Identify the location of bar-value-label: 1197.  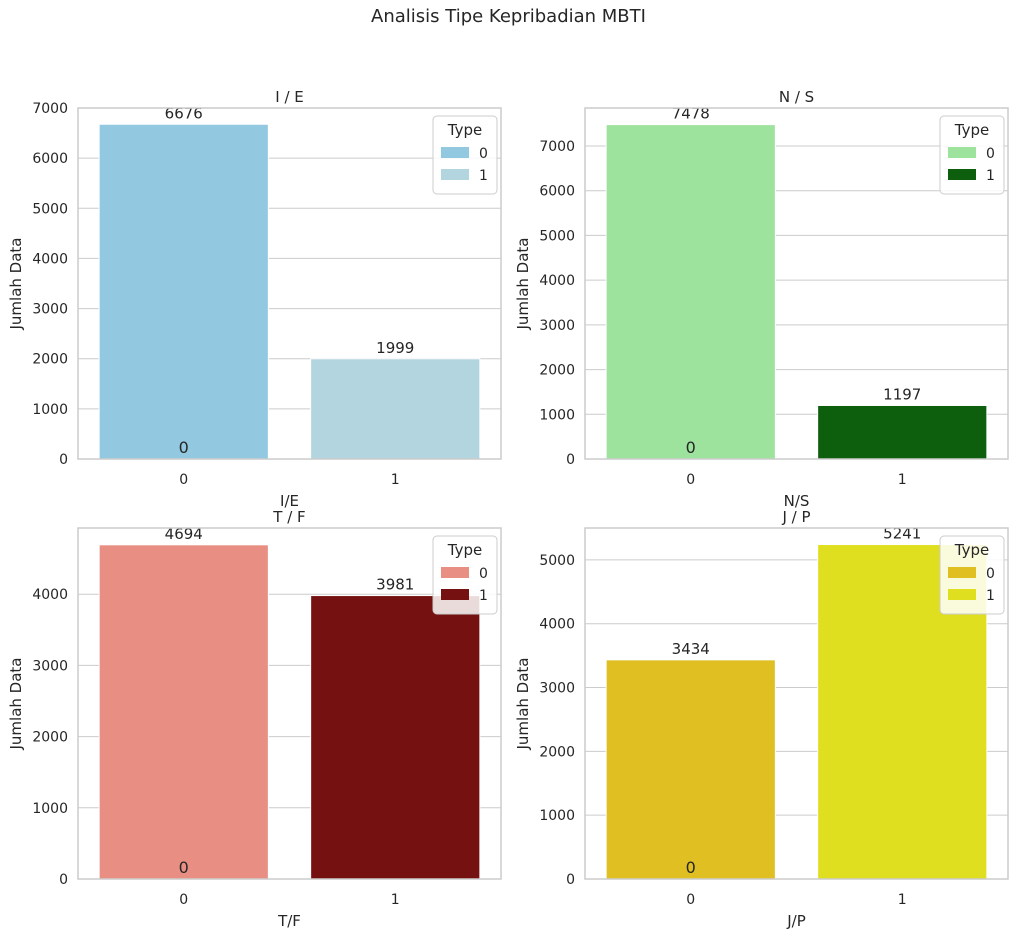
(902, 394).